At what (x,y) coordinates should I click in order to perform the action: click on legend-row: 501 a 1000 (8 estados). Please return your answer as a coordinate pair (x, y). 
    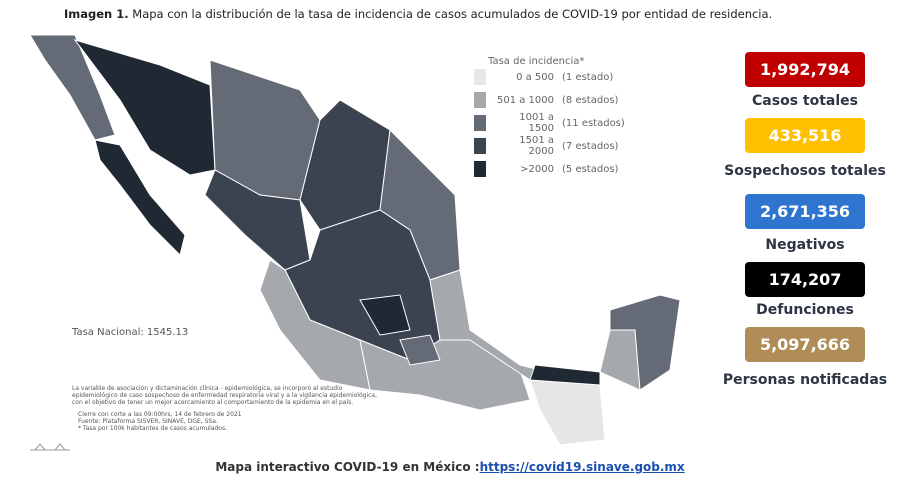
    Looking at the image, I should click on (549, 100).